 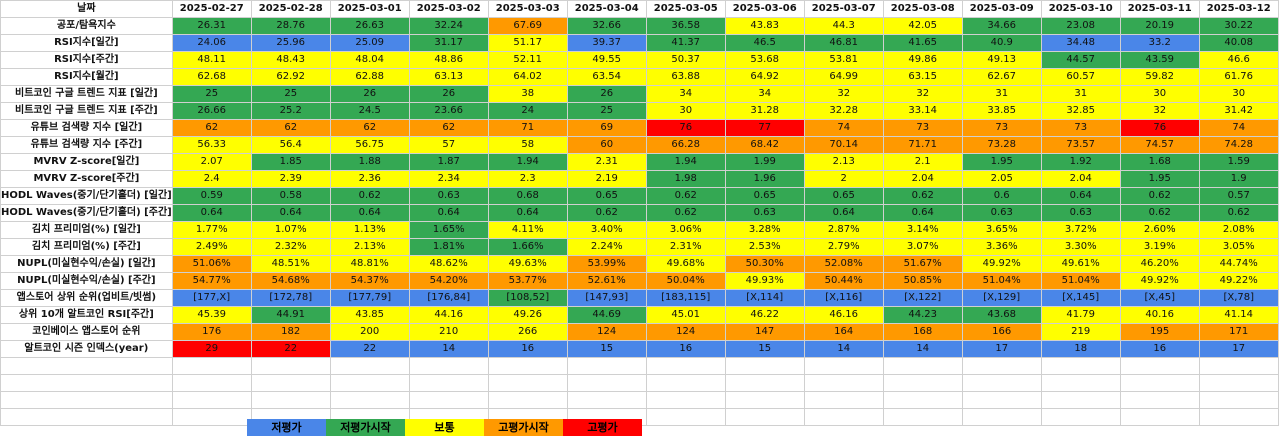 I want to click on value-cell: 31.28, so click(x=764, y=111).